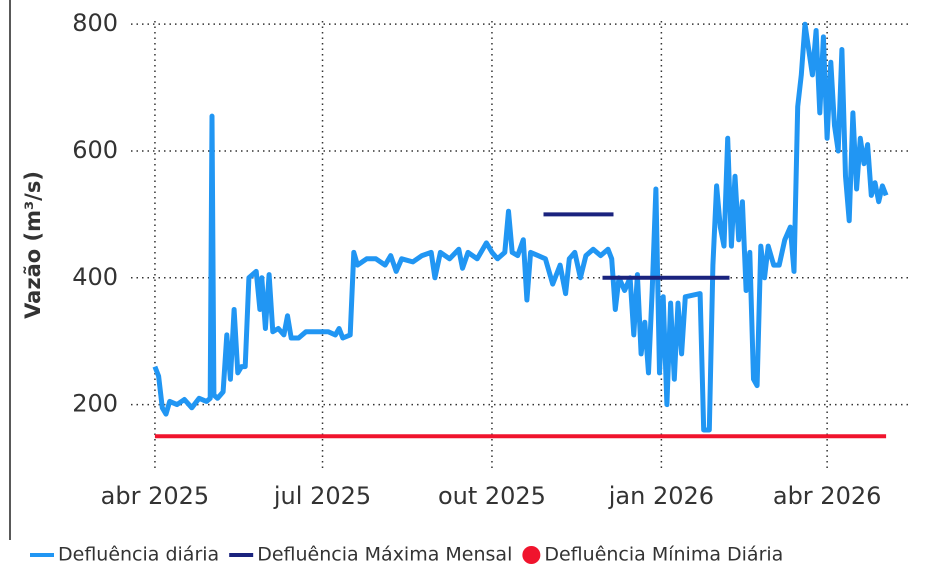 The height and width of the screenshot is (573, 939). What do you see at coordinates (492, 496) in the screenshot?
I see `x-tick-label: out 2025` at bounding box center [492, 496].